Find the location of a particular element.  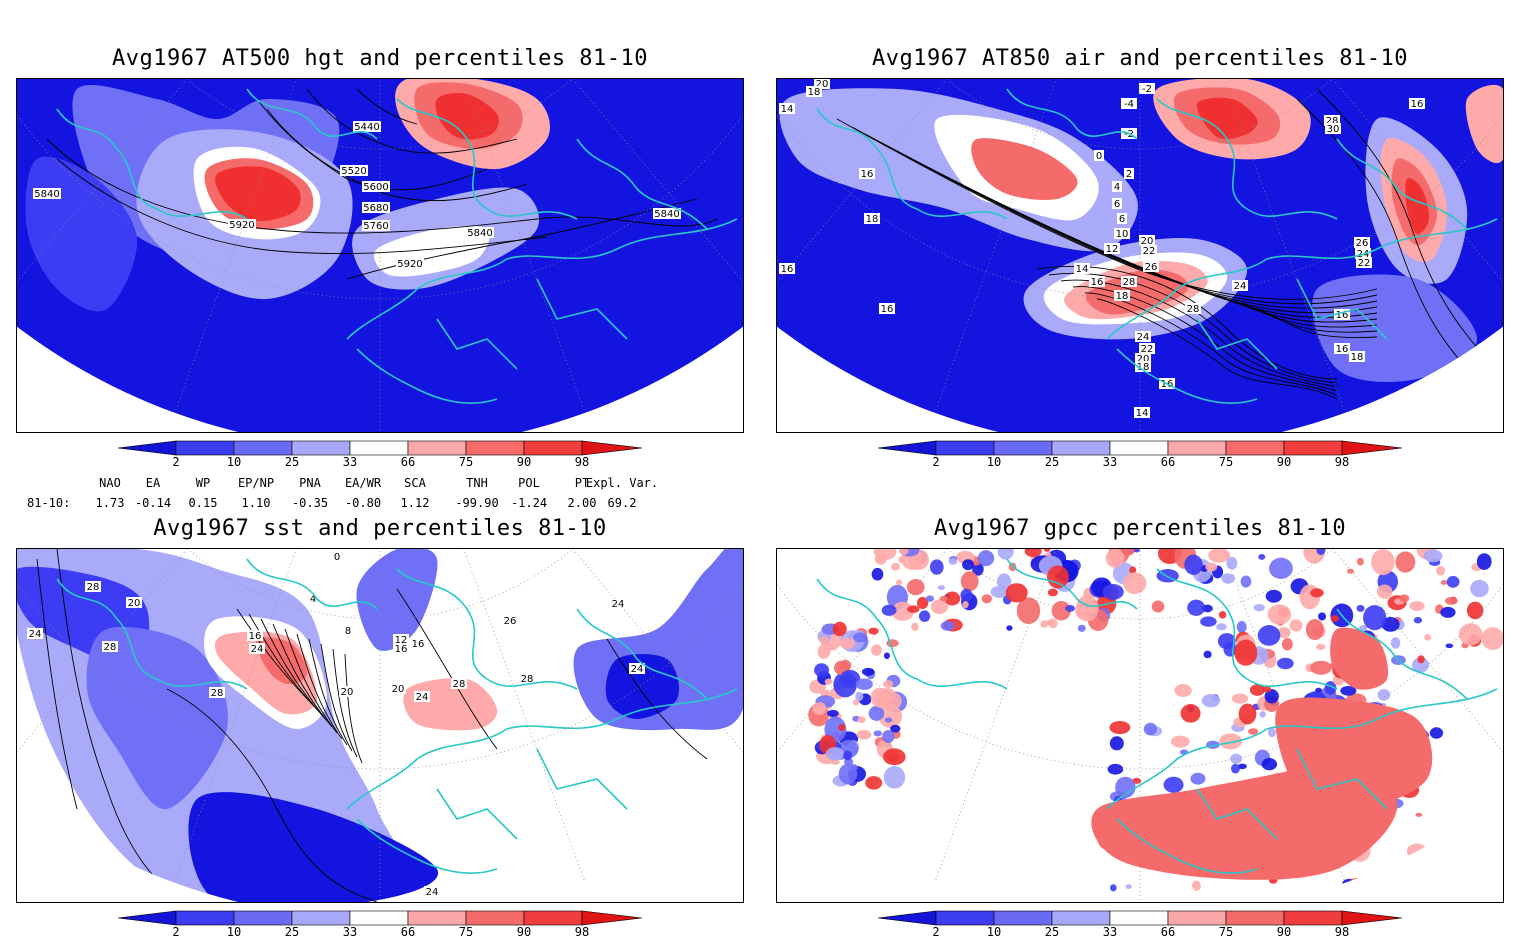

colorbar-bottom-right: 2 10 25 33 66 75 90 98 is located at coordinates (1140, 925).